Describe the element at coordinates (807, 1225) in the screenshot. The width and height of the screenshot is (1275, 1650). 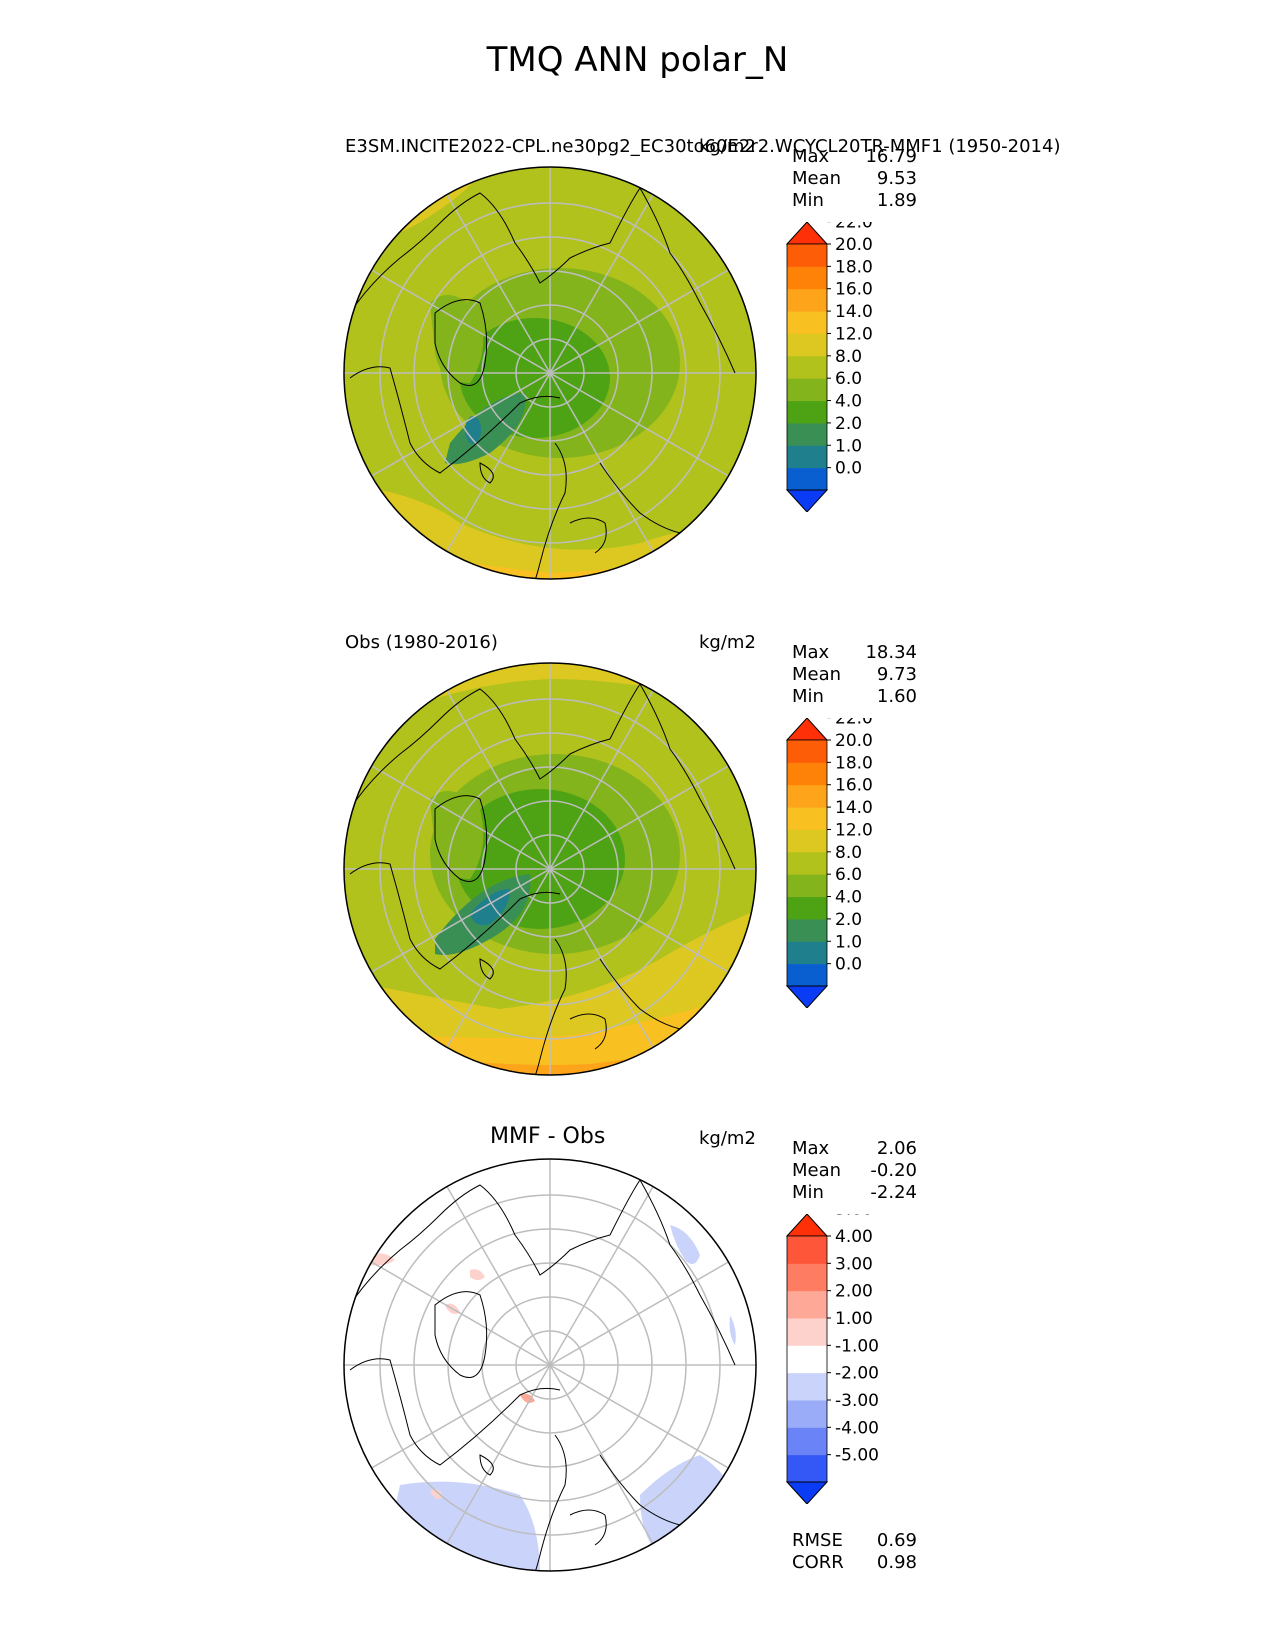
I see `colorbar-extend-max` at that location.